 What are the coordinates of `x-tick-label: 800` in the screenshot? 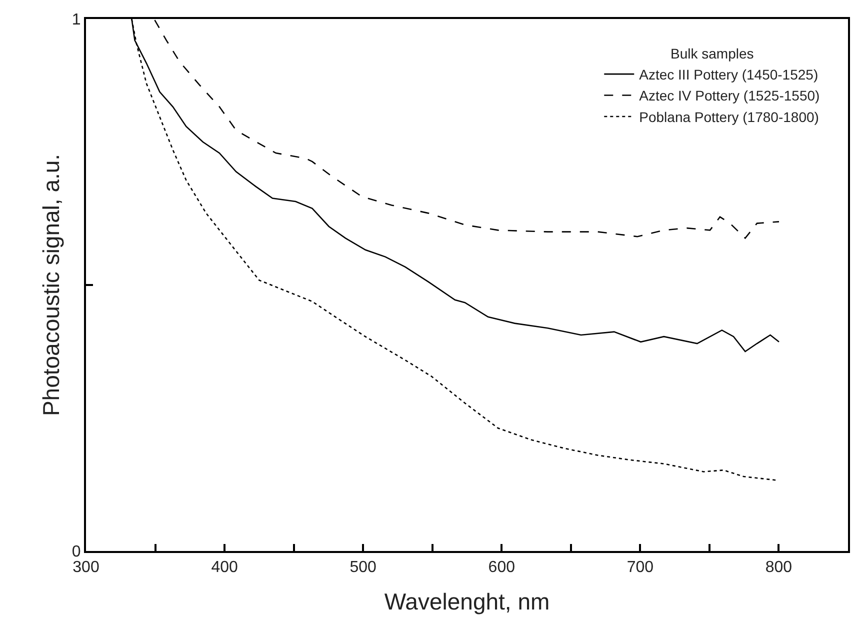 It's located at (778, 567).